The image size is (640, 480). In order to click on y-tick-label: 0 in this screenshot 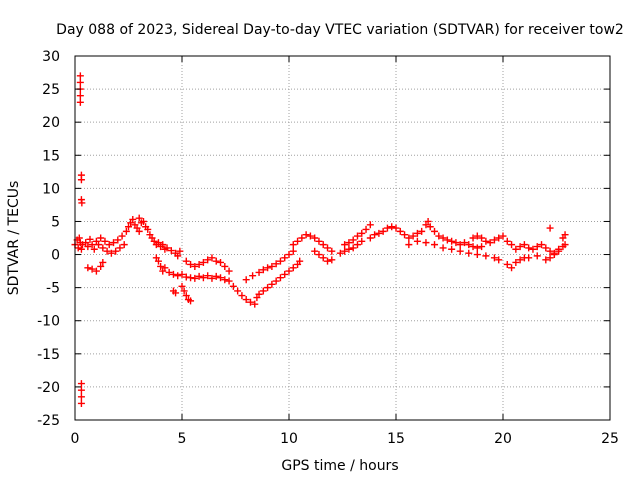, I will do `click(55, 256)`.